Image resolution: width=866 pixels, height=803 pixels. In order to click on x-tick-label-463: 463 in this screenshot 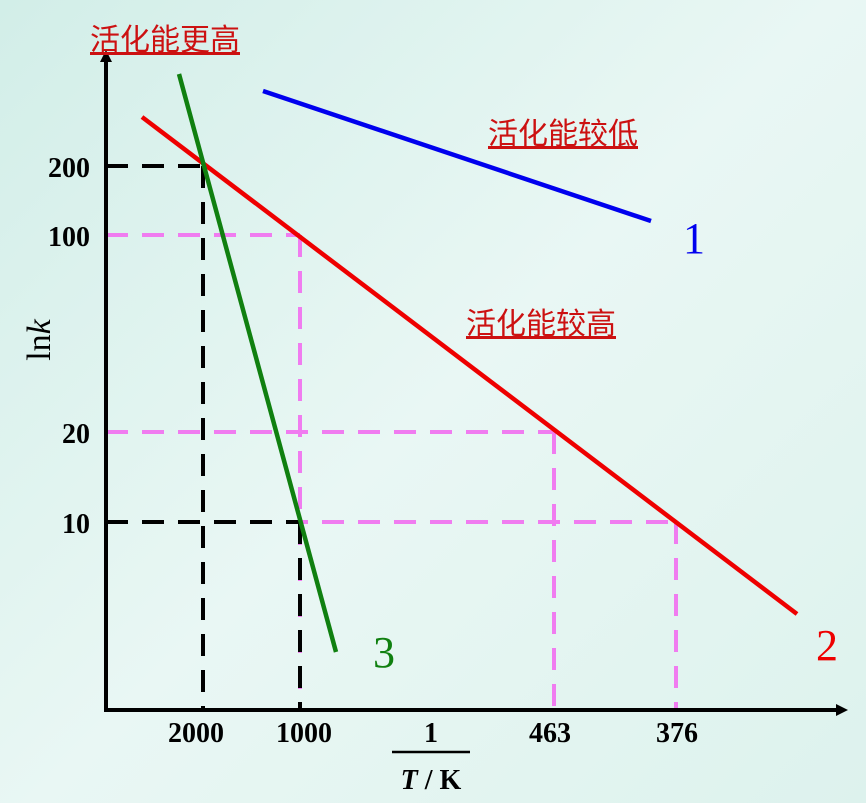, I will do `click(550, 733)`.